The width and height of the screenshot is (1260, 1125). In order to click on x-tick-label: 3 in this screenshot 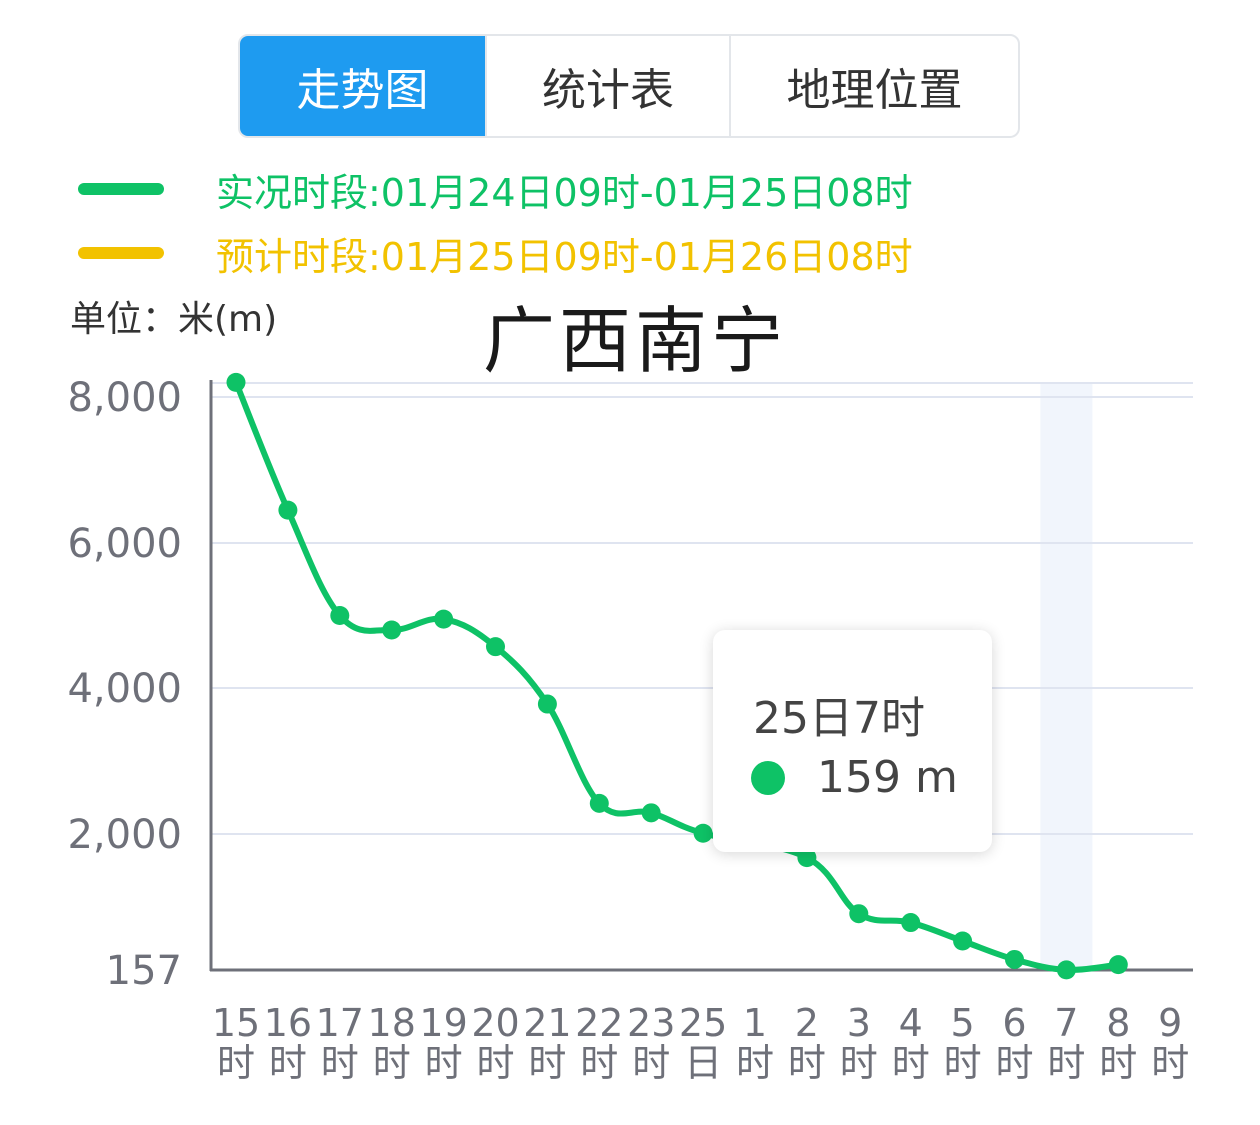, I will do `click(859, 1023)`.